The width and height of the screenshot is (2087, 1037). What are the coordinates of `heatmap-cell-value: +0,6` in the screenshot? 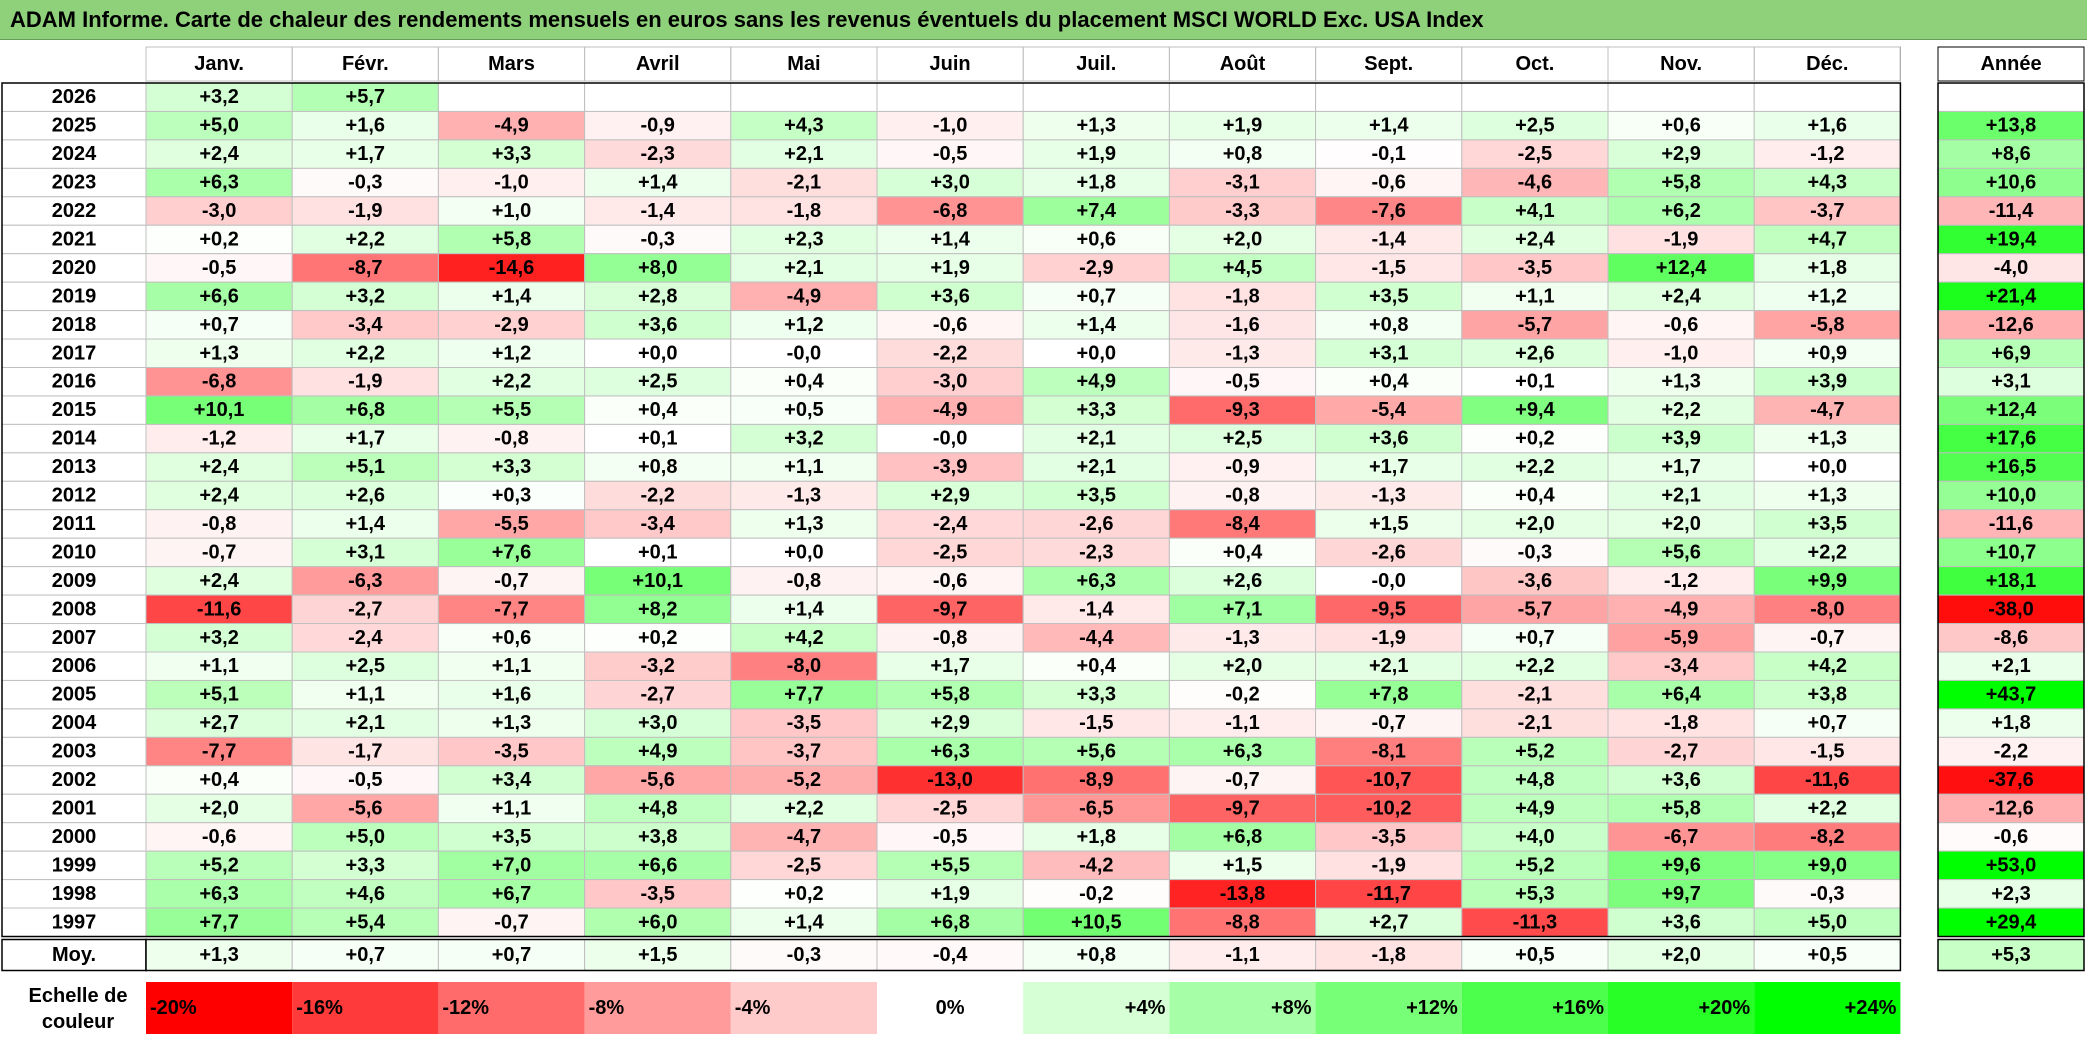 It's located at (511, 638).